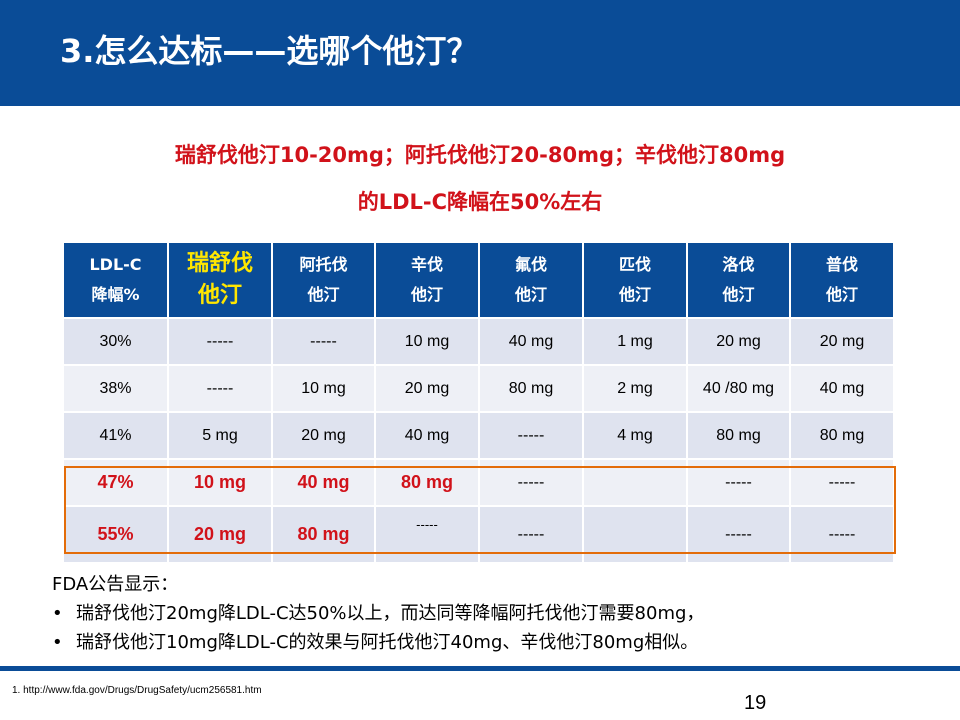 The image size is (960, 720). What do you see at coordinates (480, 202) in the screenshot?
I see `subtitle-line-2: 的LDL-C降幅在50%左右` at bounding box center [480, 202].